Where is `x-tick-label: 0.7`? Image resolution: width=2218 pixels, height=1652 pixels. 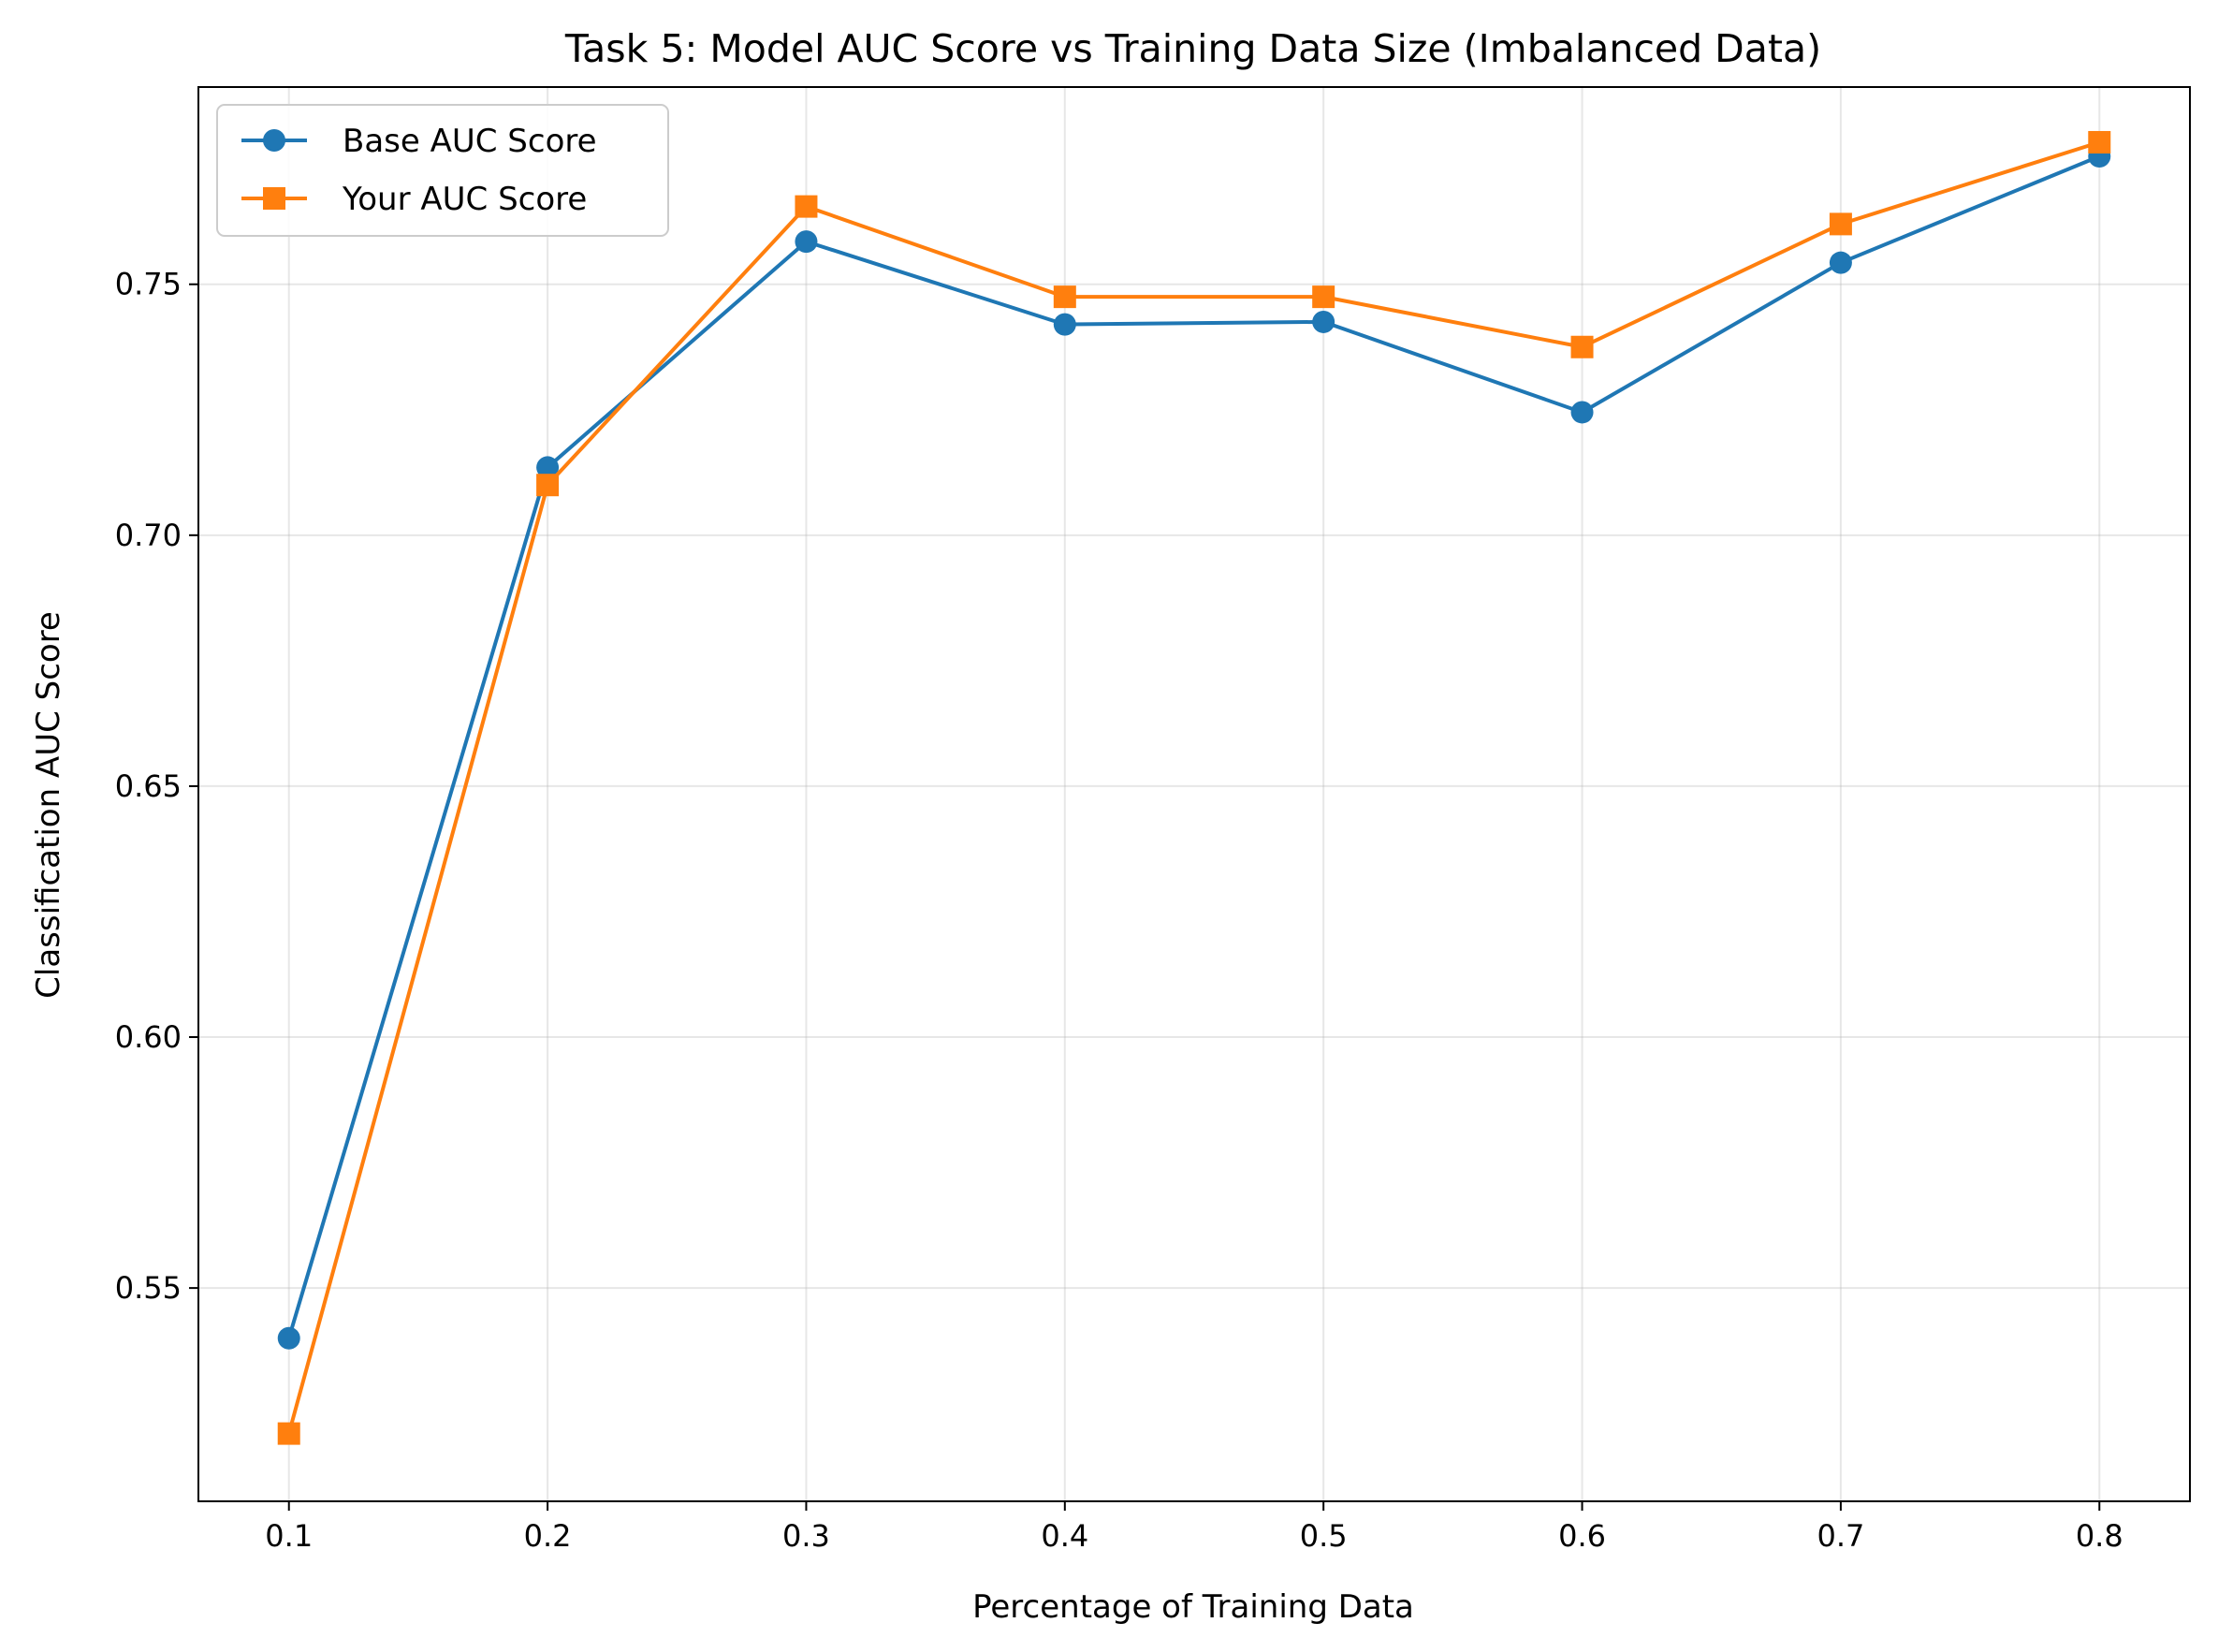
x-tick-label: 0.7 is located at coordinates (1841, 1536).